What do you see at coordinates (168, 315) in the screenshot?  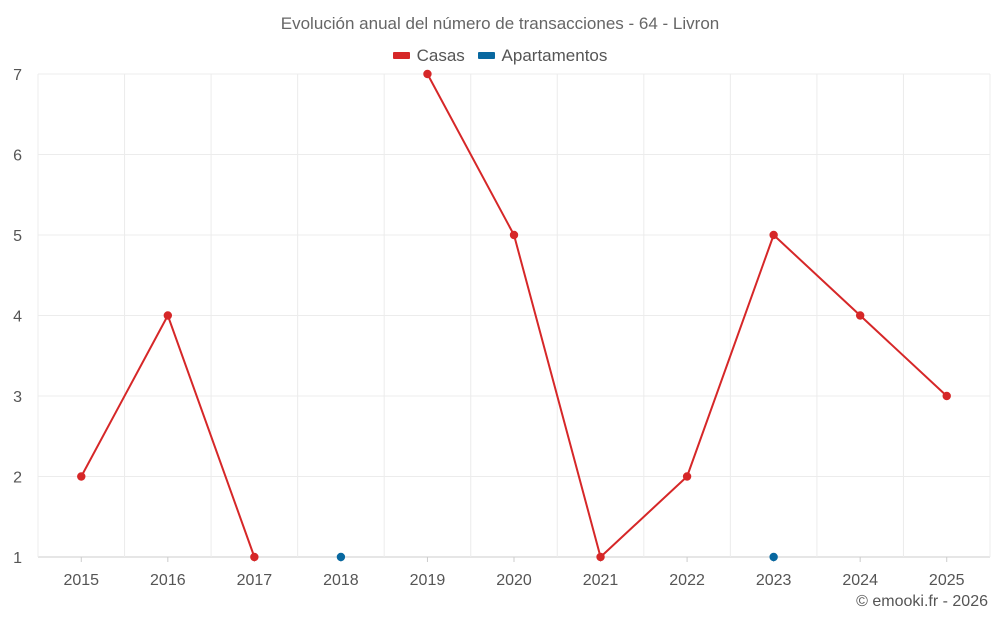 I see `data-point-casas-2016` at bounding box center [168, 315].